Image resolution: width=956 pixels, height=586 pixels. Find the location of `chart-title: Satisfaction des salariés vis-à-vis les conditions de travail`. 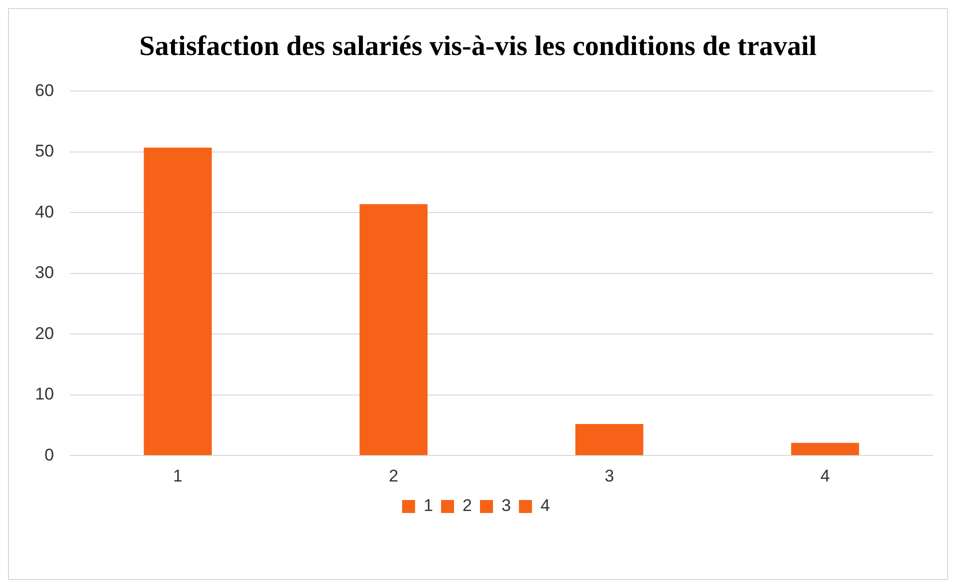

chart-title: Satisfaction des salariés vis-à-vis les conditions de travail is located at coordinates (478, 47).